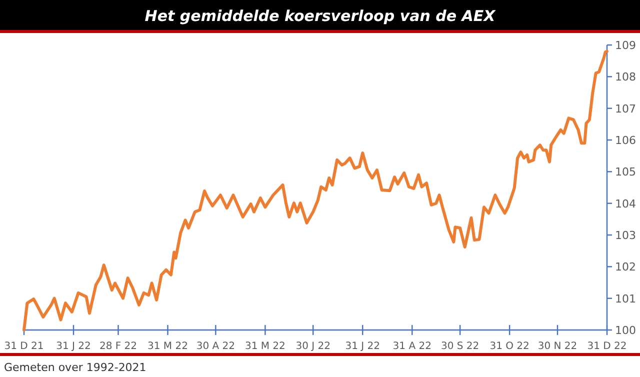 The width and height of the screenshot is (640, 377). What do you see at coordinates (625, 235) in the screenshot?
I see `y-tick-label: 103` at bounding box center [625, 235].